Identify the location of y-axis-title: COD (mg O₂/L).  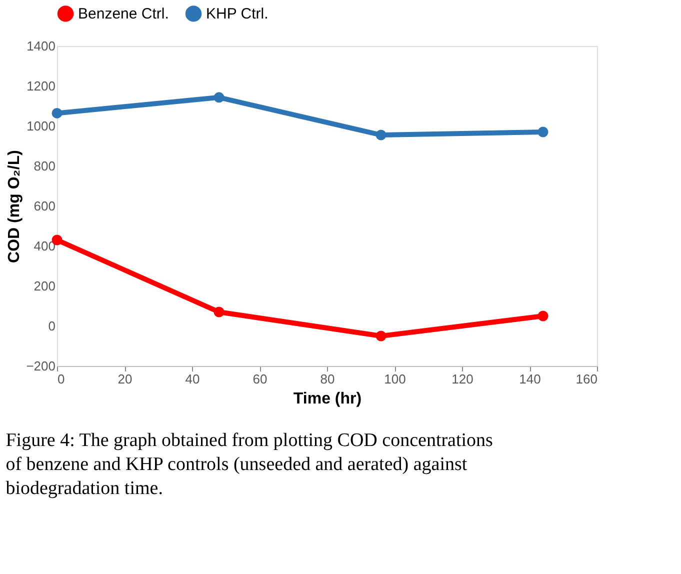
(15, 206).